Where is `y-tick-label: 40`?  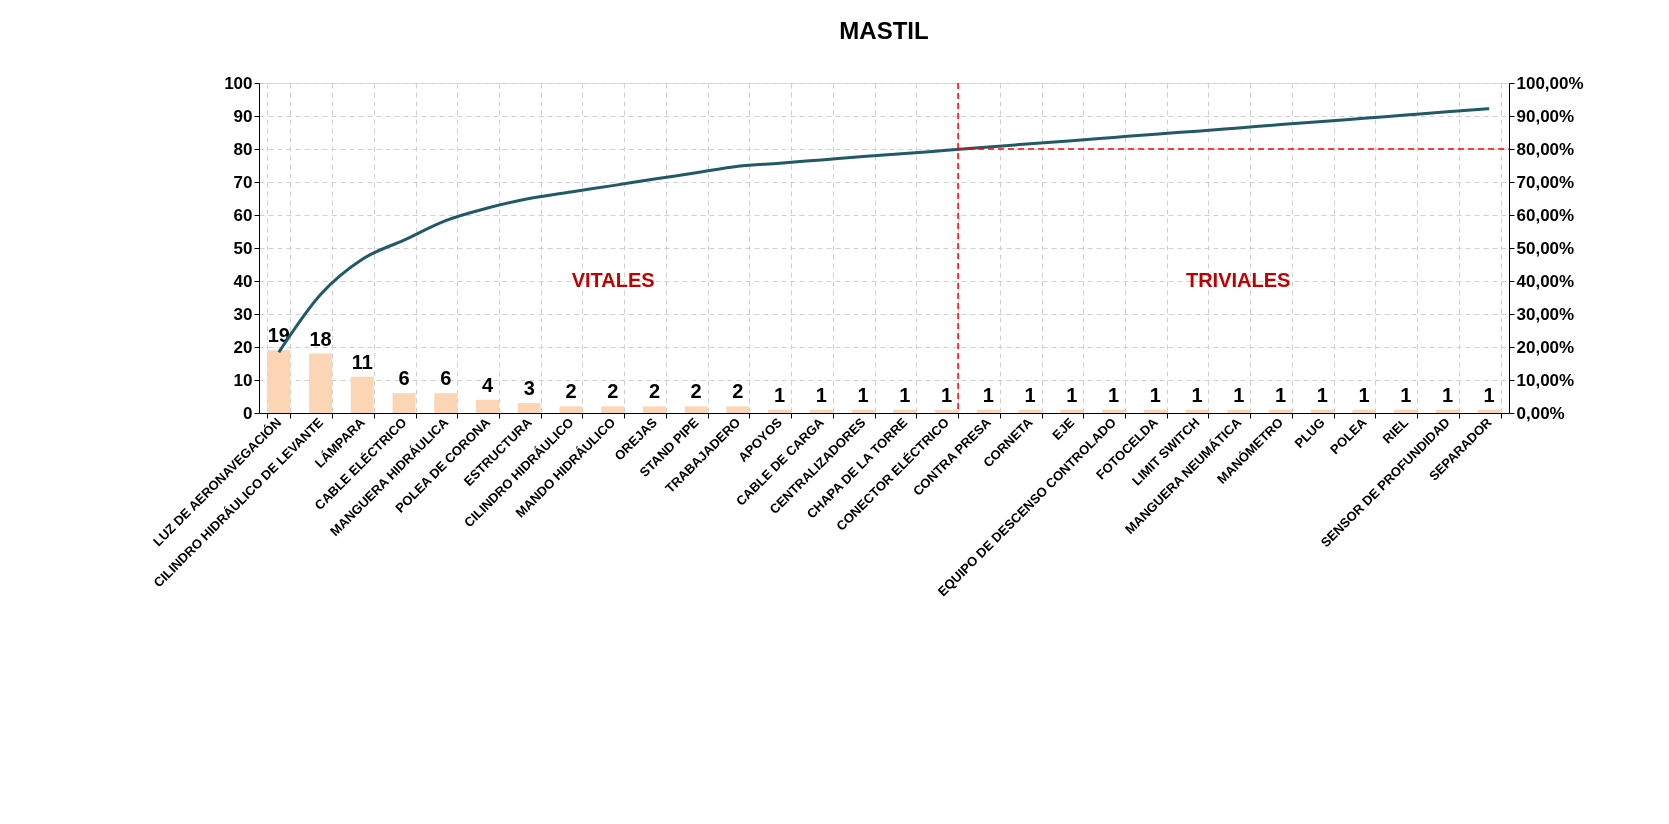
y-tick-label: 40 is located at coordinates (243, 281).